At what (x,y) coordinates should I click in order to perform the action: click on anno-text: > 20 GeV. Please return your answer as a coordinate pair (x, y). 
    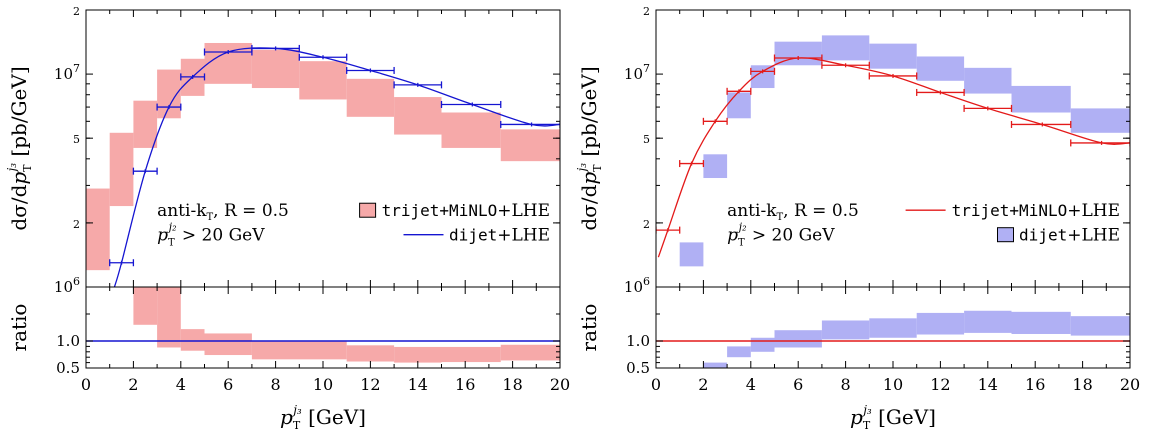
    Looking at the image, I should click on (790, 236).